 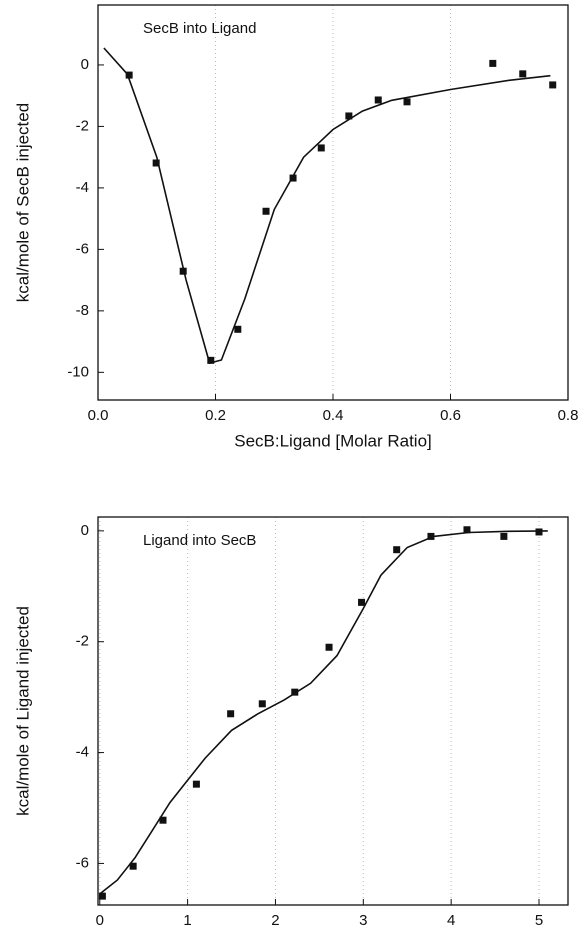 What do you see at coordinates (100, 920) in the screenshot?
I see `x-tick-label: 0` at bounding box center [100, 920].